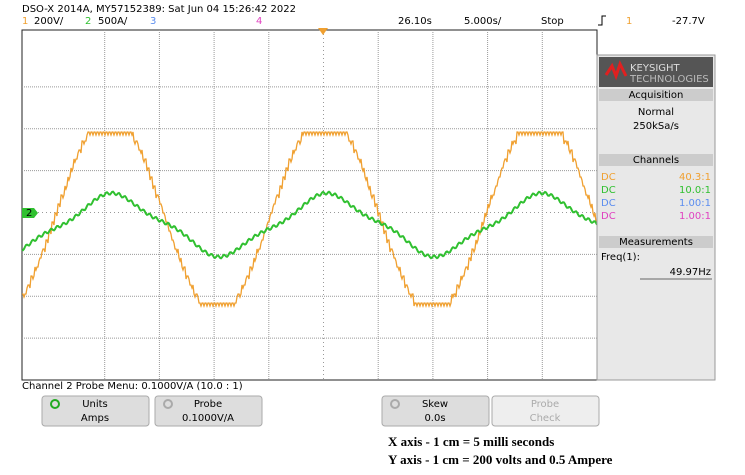 The width and height of the screenshot is (745, 475). I want to click on channel-rows: DC 40.3:1 DC 10.0:1 DC 1.00:1 DC 1.00:1, so click(656, 197).